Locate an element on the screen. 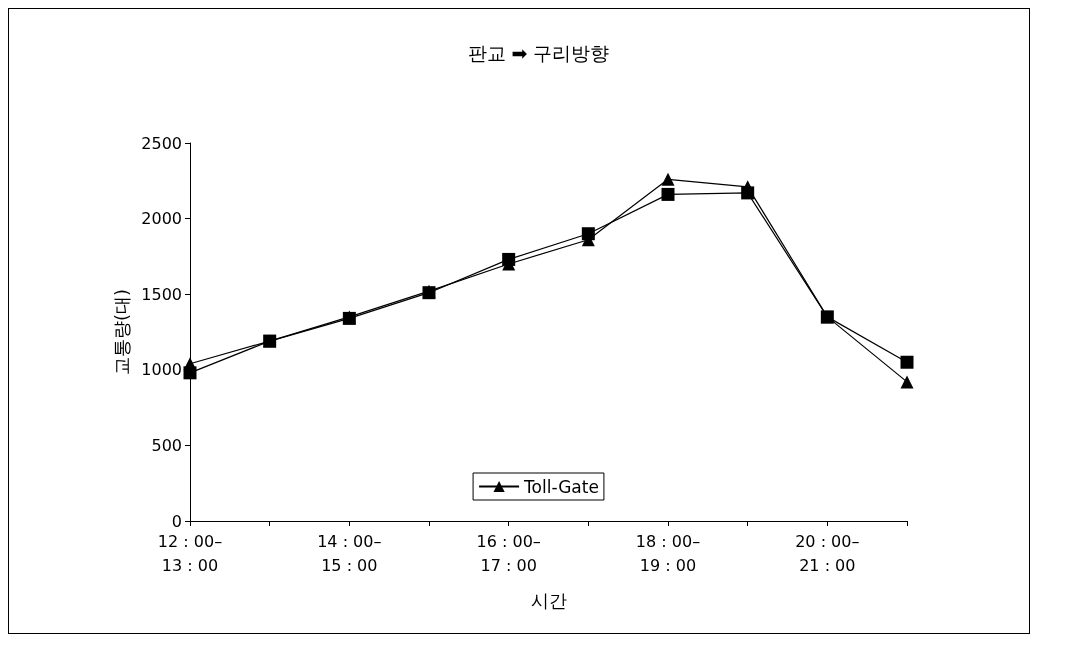 The height and width of the screenshot is (650, 1077). y-tick-label: 2000 is located at coordinates (161, 219).